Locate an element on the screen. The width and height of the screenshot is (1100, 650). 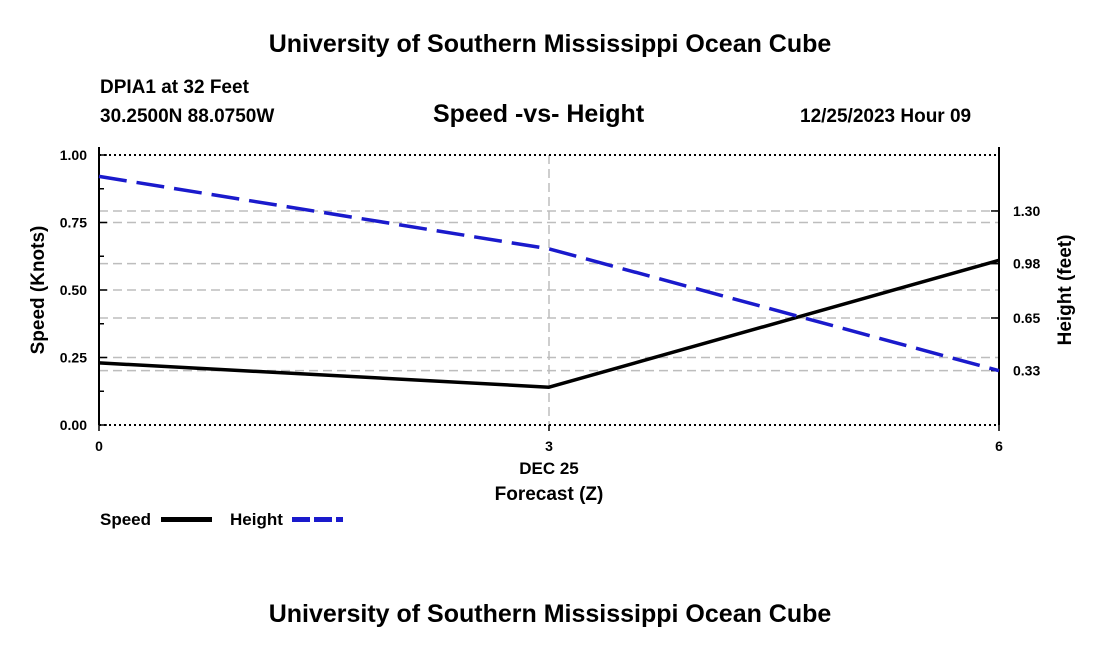
chart-title: Speed -vs- Height is located at coordinates (539, 114).